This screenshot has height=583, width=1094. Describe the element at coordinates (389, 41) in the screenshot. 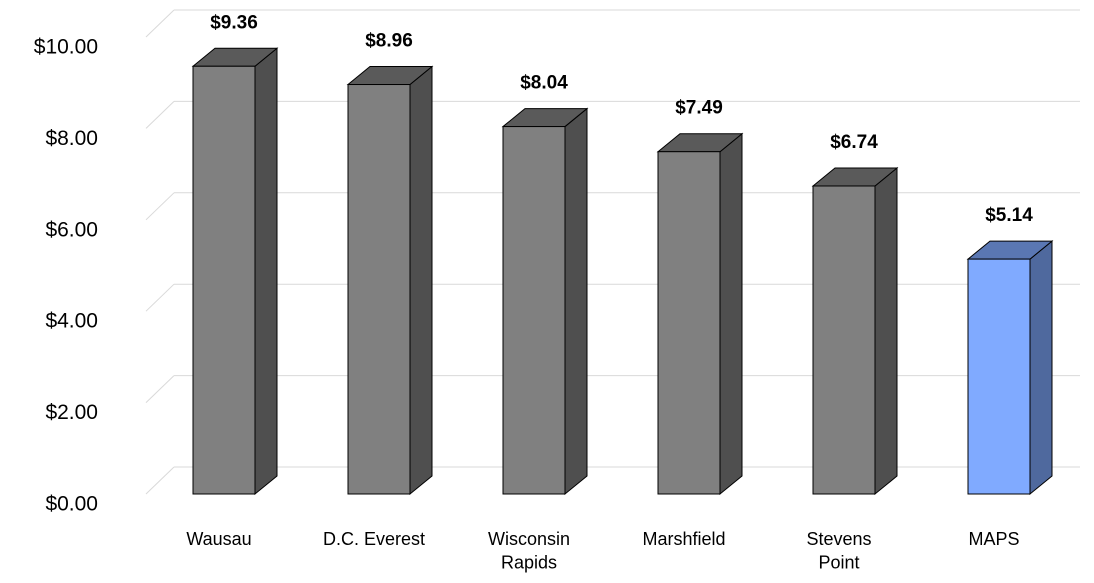

I see `value-label: $8.96` at that location.